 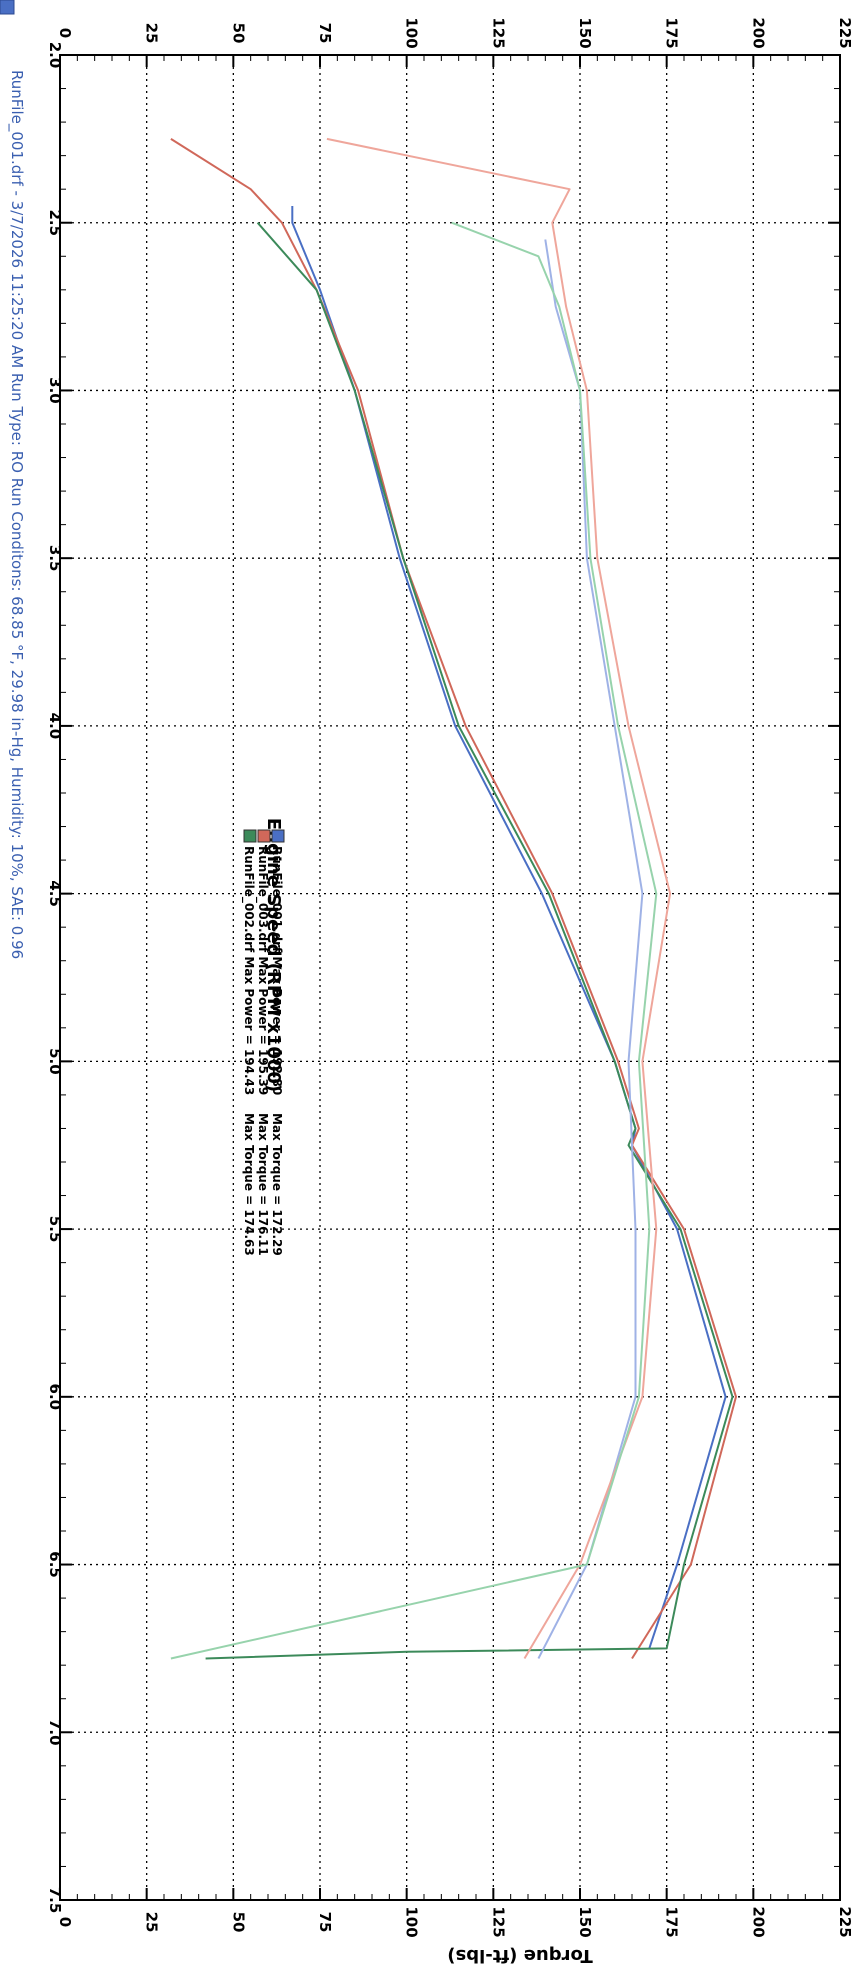 I want to click on y-tick-label-bottom: 25, so click(x=152, y=1922).